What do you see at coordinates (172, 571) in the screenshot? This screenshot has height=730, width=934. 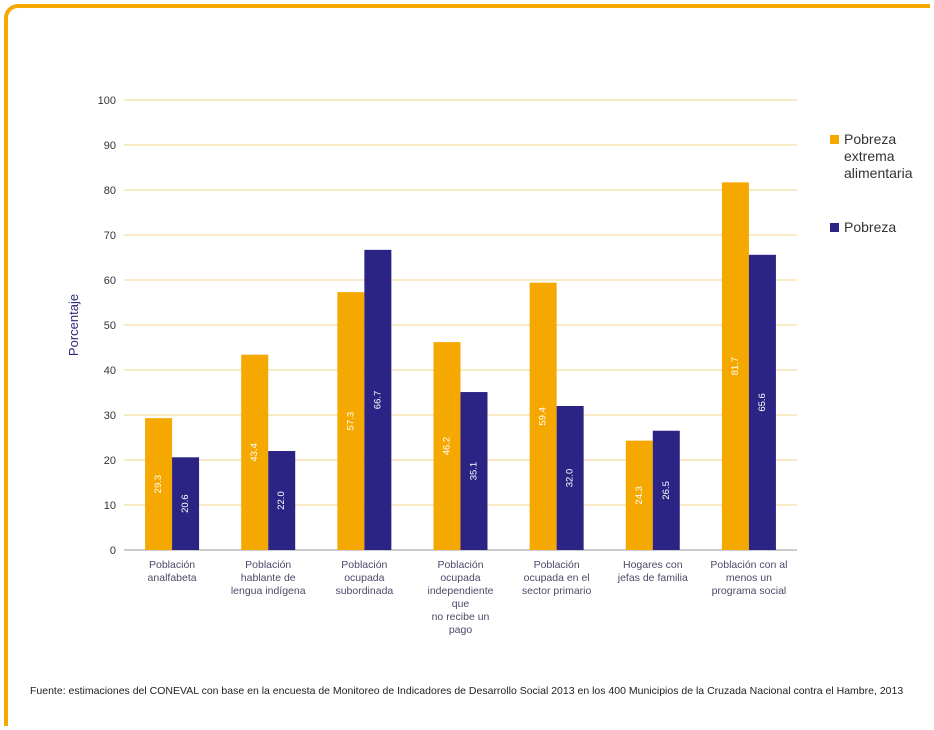 I see `category-label: Población analfabeta` at bounding box center [172, 571].